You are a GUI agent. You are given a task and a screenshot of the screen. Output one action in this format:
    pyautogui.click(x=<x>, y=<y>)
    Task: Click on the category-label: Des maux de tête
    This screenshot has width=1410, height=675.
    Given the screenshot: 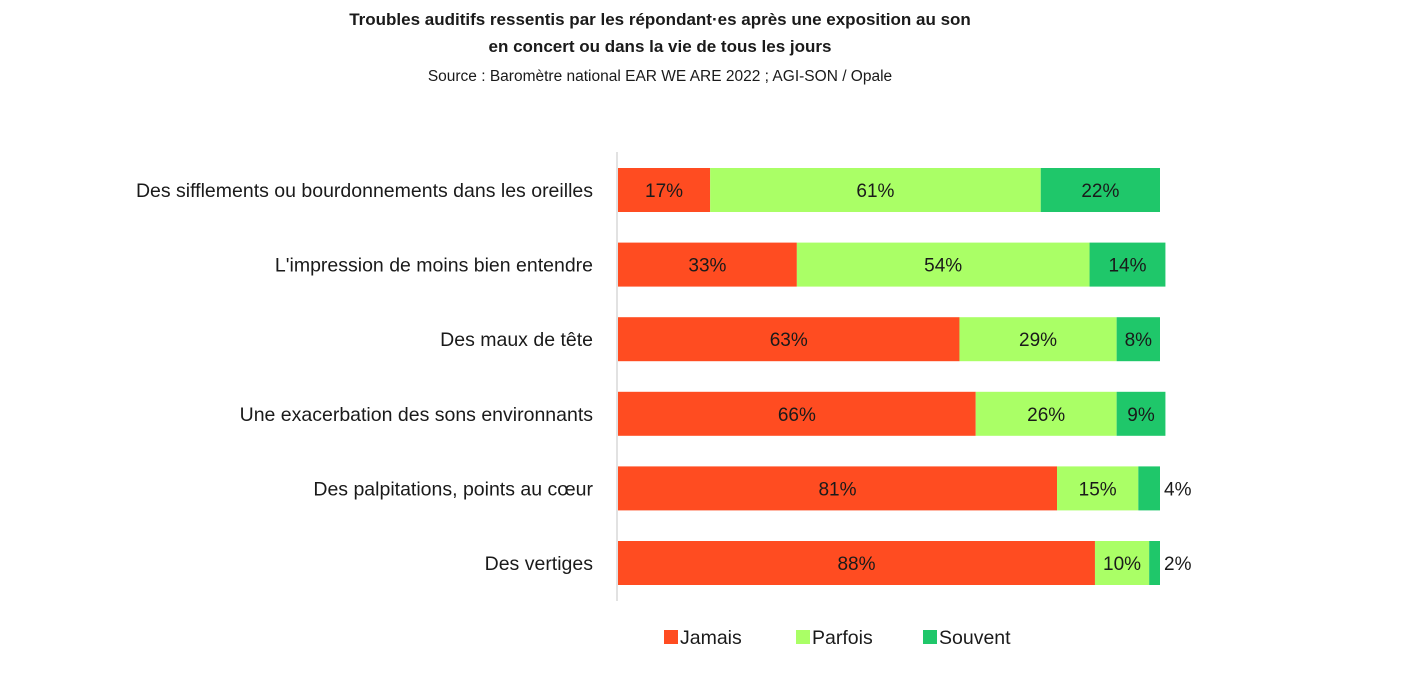 What is the action you would take?
    pyautogui.click(x=516, y=340)
    